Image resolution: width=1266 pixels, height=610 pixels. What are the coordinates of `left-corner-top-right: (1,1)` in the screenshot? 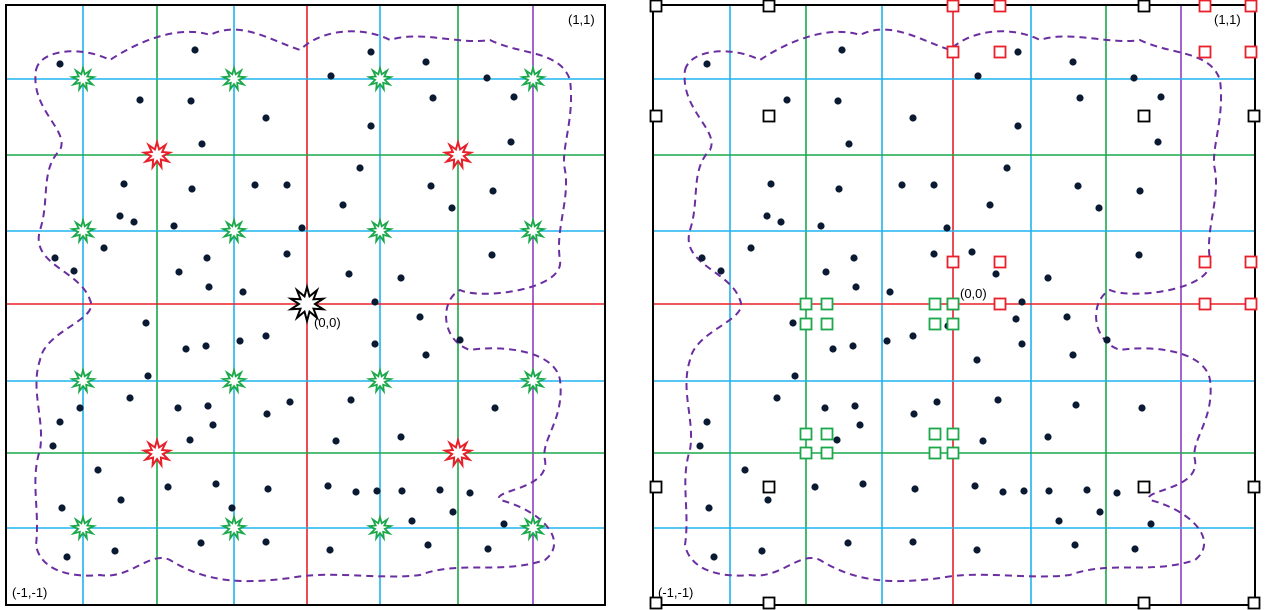 It's located at (581, 19).